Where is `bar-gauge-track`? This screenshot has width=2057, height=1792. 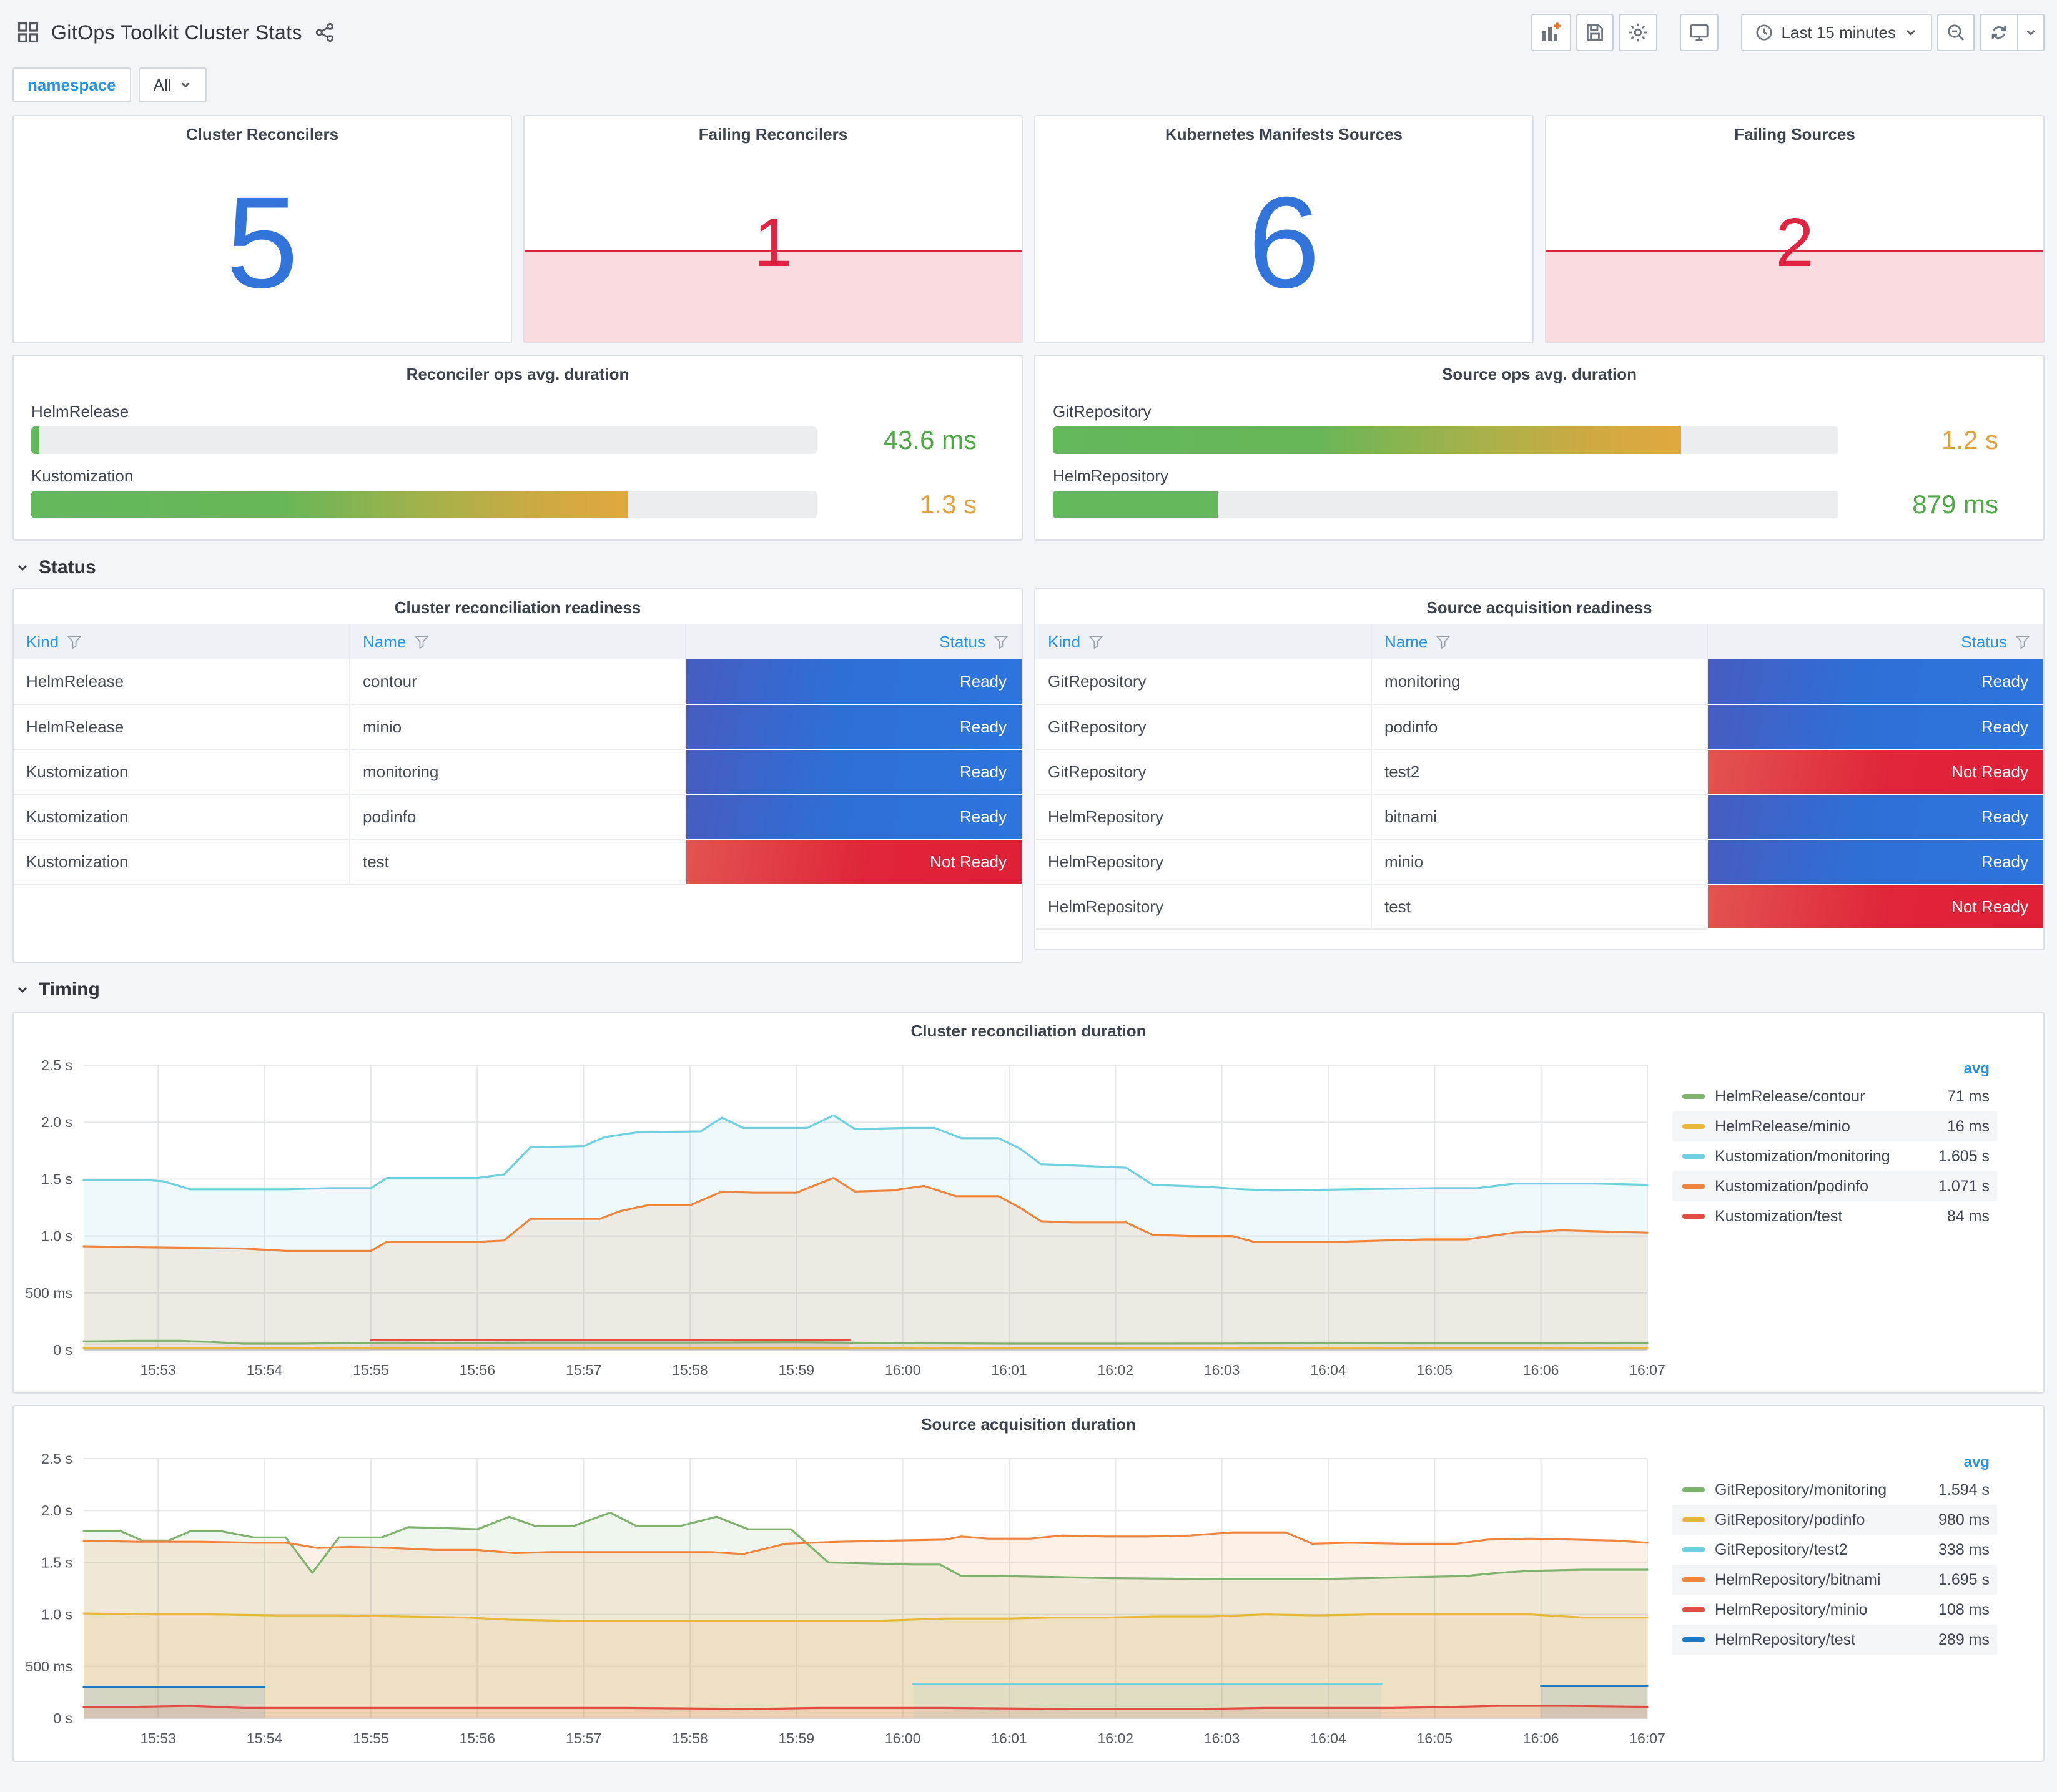 bar-gauge-track is located at coordinates (1445, 440).